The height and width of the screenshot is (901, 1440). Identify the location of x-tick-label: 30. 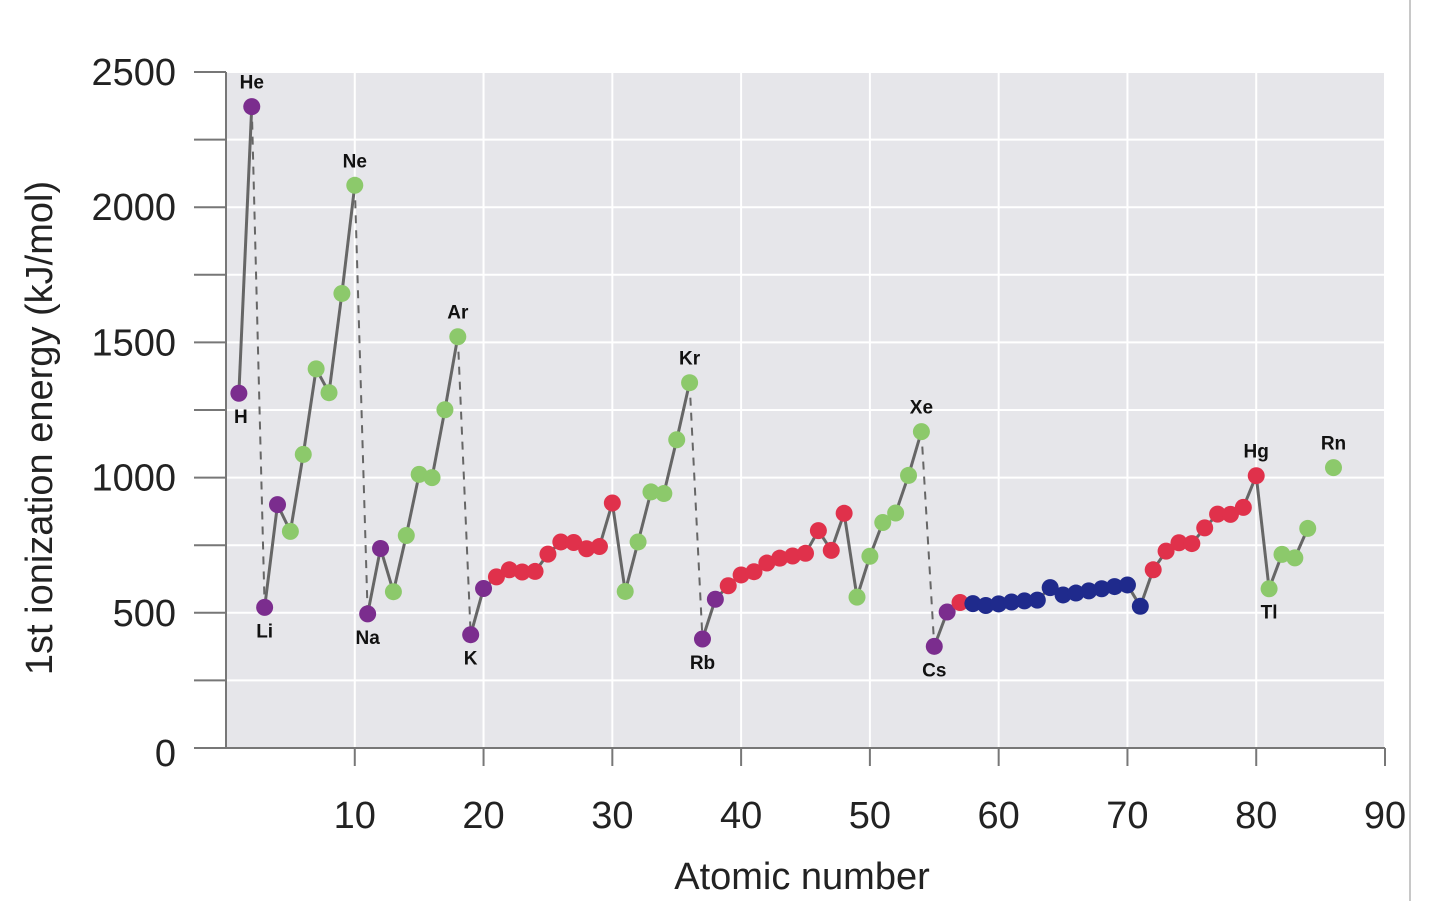
(612, 816).